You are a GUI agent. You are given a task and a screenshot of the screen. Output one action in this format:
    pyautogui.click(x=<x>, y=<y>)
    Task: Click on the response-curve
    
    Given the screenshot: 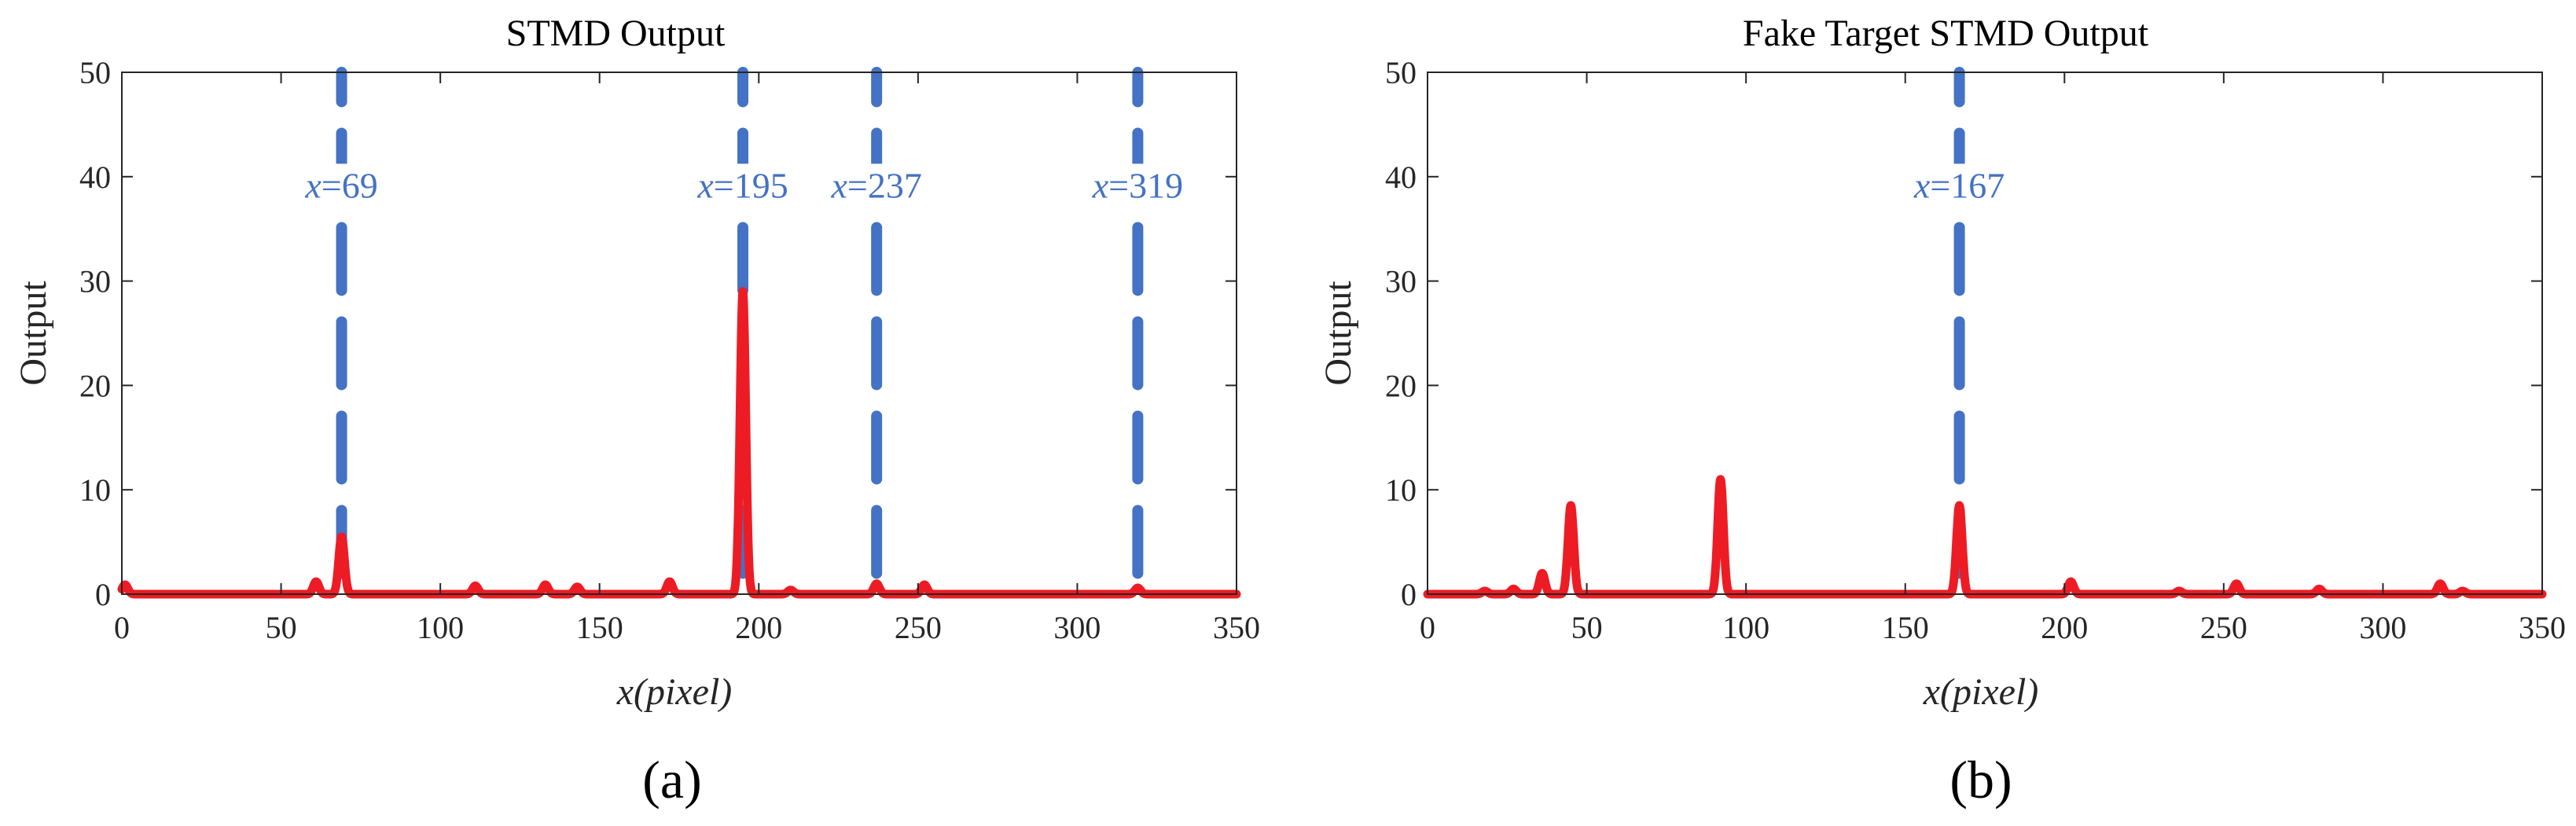 What is the action you would take?
    pyautogui.click(x=1985, y=537)
    